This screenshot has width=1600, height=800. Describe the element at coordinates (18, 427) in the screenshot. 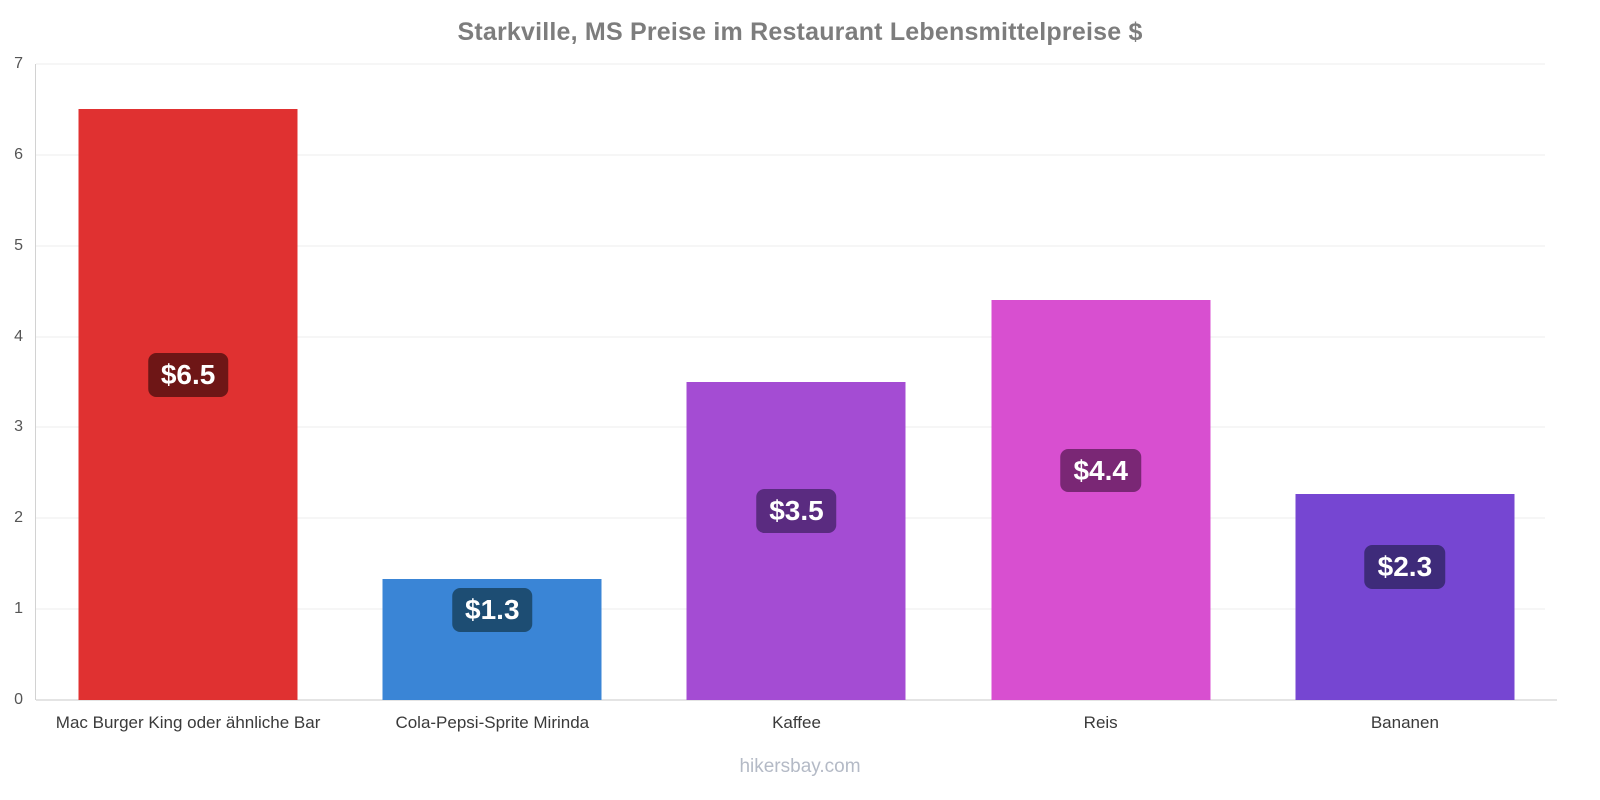

I see `y-tick-label-3: 3` at that location.